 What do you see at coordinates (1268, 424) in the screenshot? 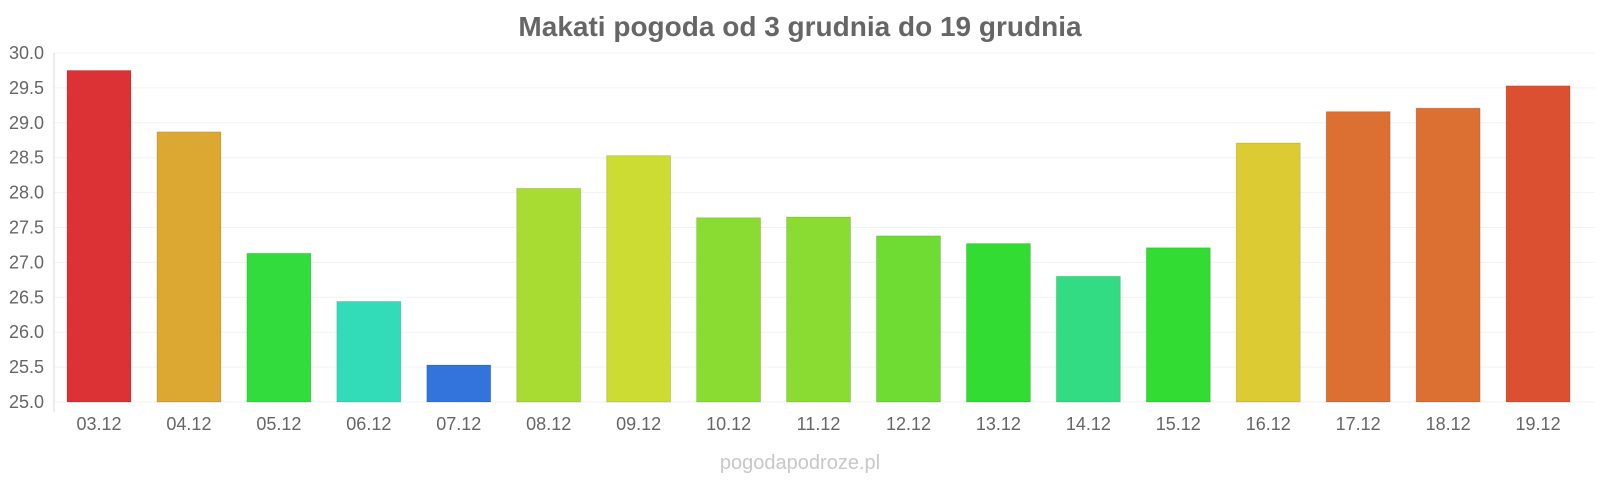
I see `x-tick-label: 16.12` at bounding box center [1268, 424].